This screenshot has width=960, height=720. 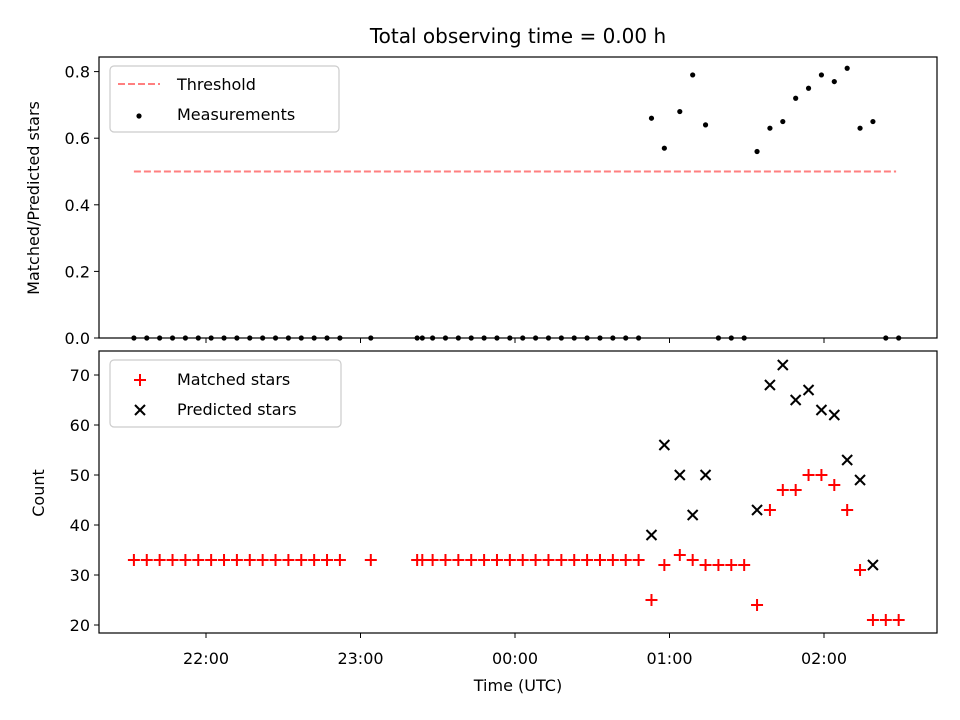 I want to click on x-axis-label: Time (UTC), so click(x=517, y=685).